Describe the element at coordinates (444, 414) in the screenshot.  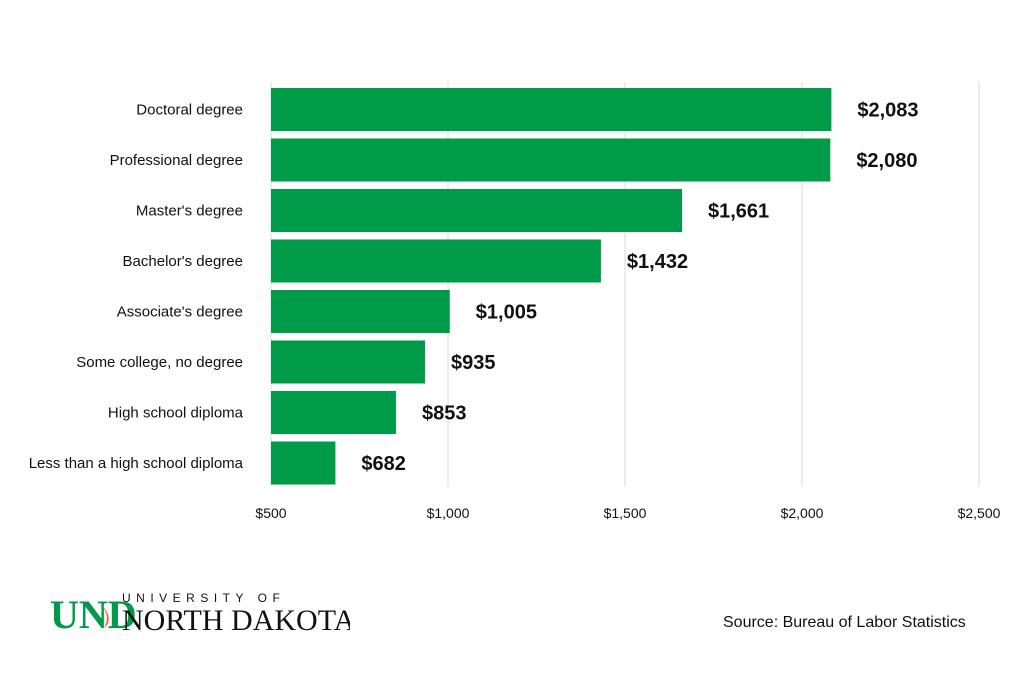
I see `value-label: $853` at that location.